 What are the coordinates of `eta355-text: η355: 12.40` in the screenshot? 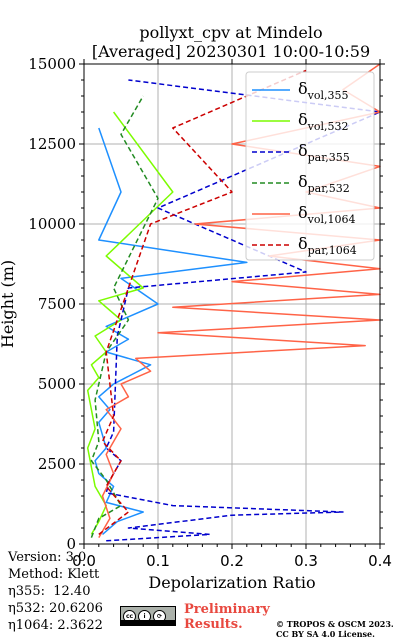 It's located at (49, 591).